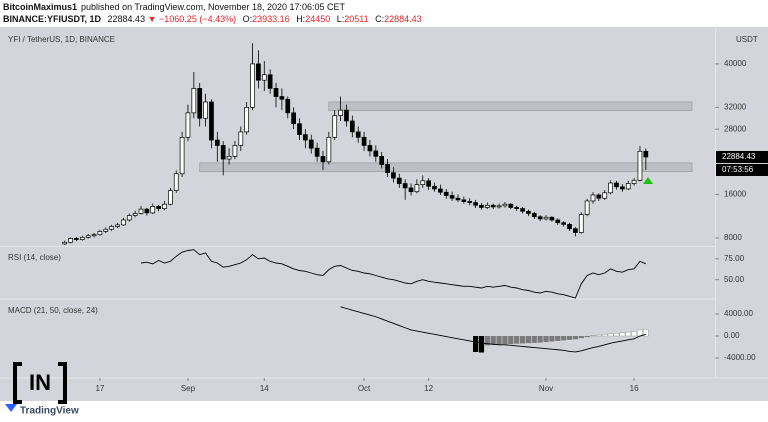 Image resolution: width=768 pixels, height=422 pixels. Describe the element at coordinates (340, 19) in the screenshot. I see `ohlc-label: L:` at that location.